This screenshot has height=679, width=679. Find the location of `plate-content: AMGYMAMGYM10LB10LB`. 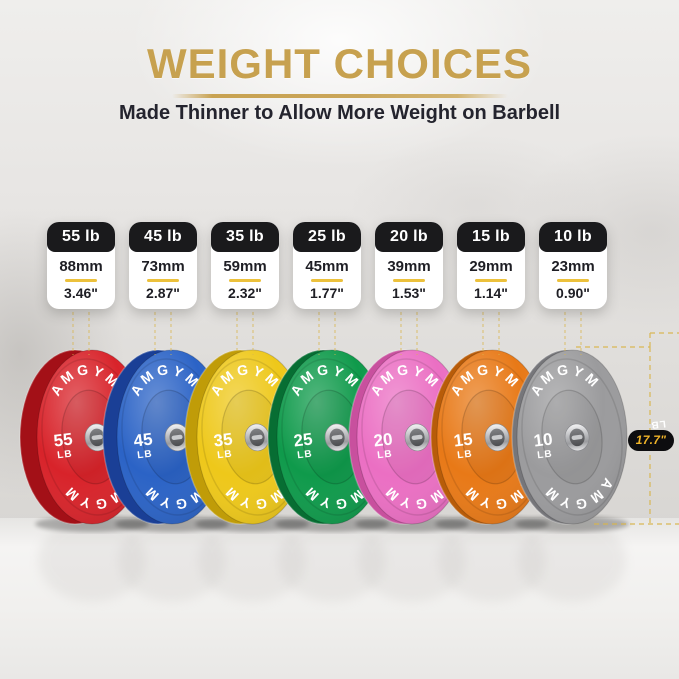

plate-content: AMGYMAMGYM10LB10LB is located at coordinates (595, 437).